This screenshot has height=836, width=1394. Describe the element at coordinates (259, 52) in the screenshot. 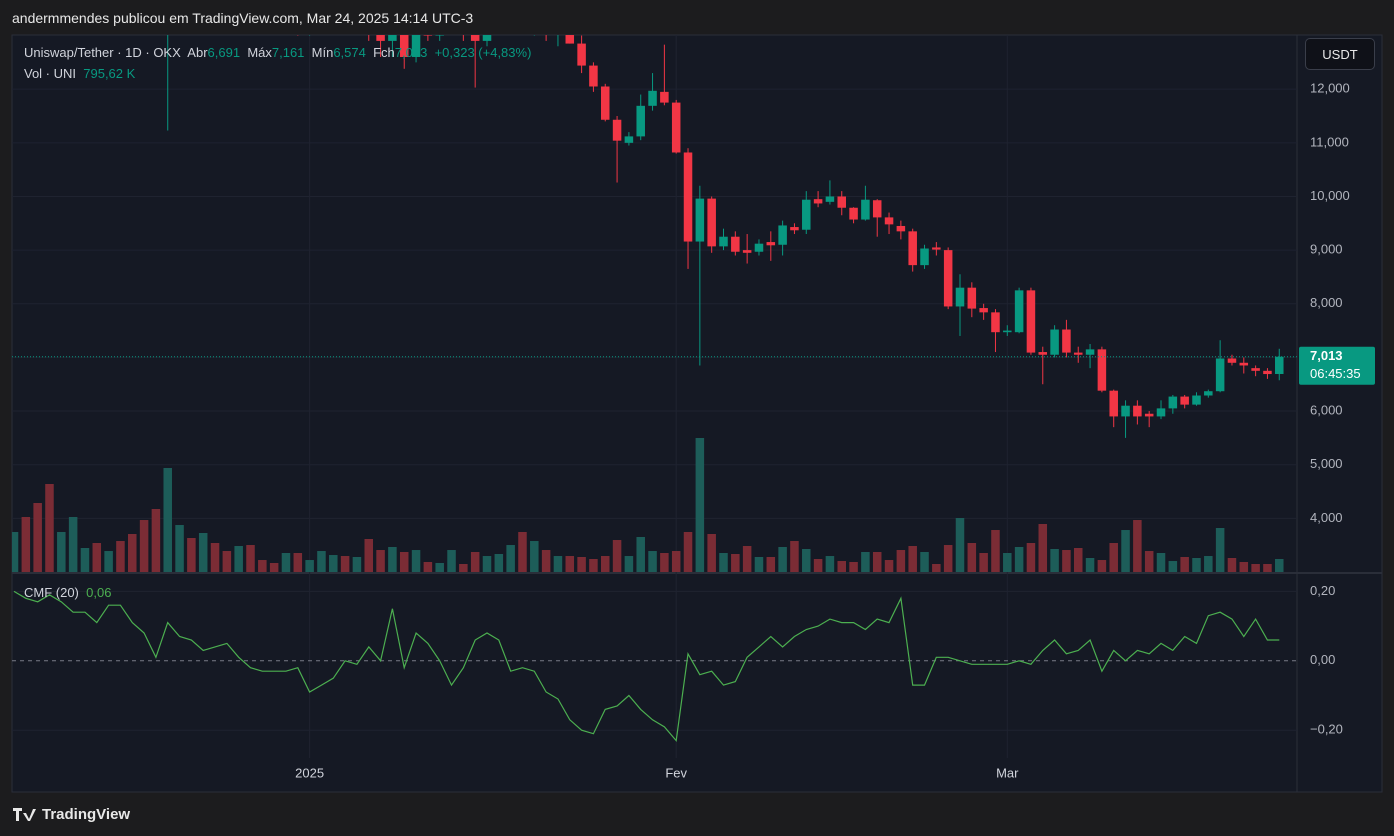

I see `ohlc-name: Máx` at that location.